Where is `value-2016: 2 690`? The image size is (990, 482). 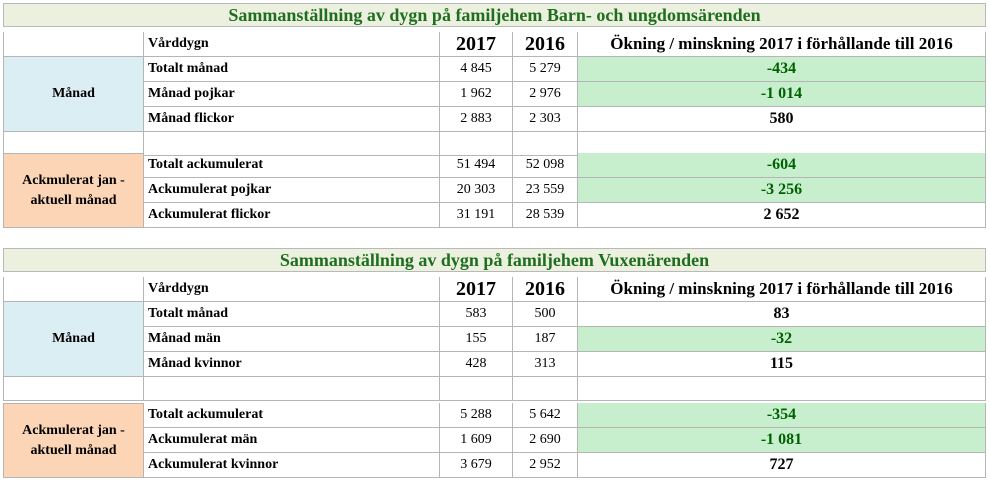 value-2016: 2 690 is located at coordinates (545, 440).